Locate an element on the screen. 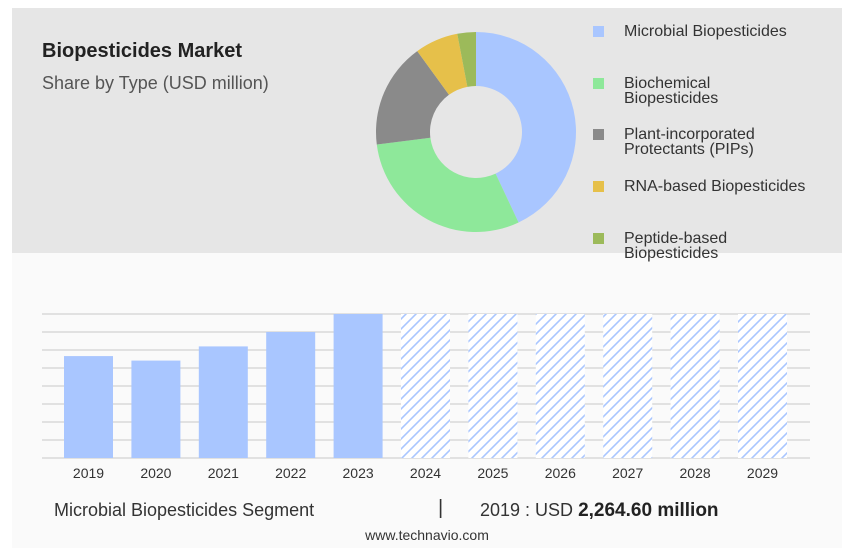  legend-item: Plant-incorporated Protectants (PIPs) is located at coordinates (713, 140).